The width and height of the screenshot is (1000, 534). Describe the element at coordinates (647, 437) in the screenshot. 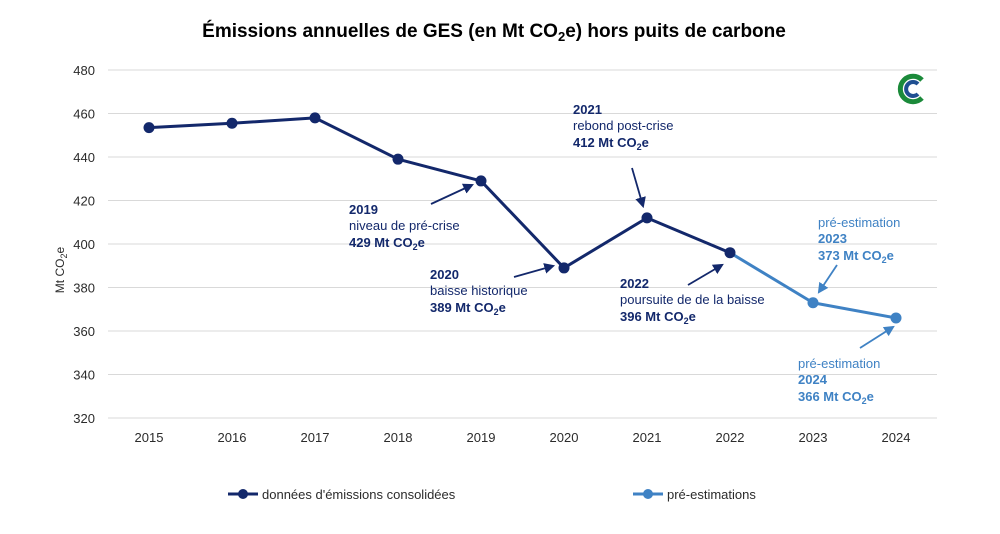

I see `x-tick-label: 2021` at that location.